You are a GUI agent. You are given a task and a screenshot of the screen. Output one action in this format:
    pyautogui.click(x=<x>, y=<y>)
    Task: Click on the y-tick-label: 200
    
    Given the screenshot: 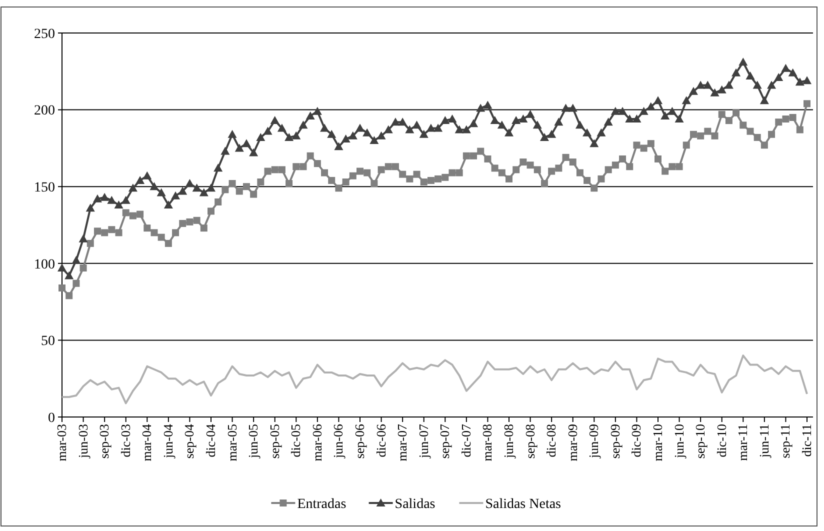 What is the action you would take?
    pyautogui.click(x=44, y=111)
    